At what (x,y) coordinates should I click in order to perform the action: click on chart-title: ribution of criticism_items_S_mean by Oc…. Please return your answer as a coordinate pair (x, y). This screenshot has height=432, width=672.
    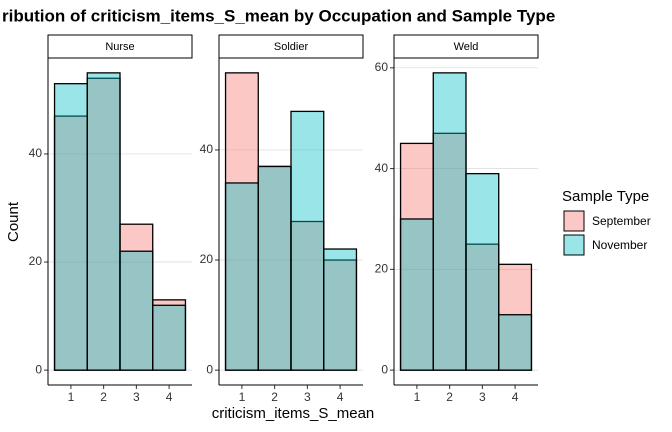
    Looking at the image, I should click on (278, 15).